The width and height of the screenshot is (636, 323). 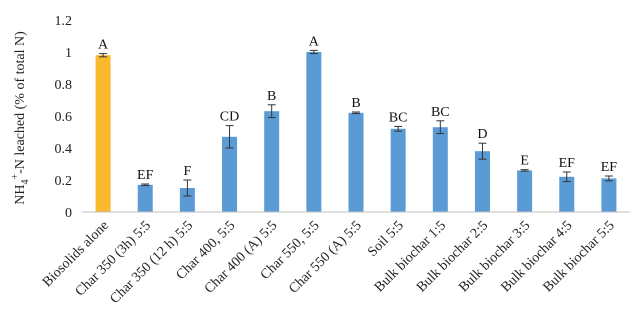 What do you see at coordinates (524, 161) in the screenshot?
I see `significance-letter: E` at bounding box center [524, 161].